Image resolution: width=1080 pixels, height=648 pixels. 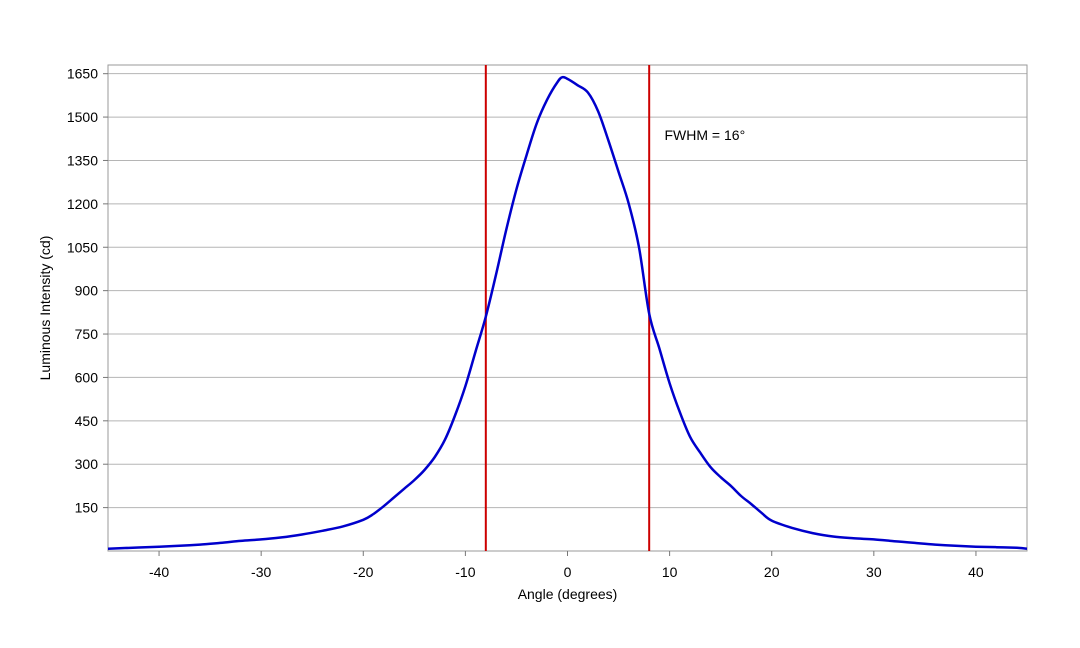 I want to click on x-tick-label: -20, so click(x=363, y=572).